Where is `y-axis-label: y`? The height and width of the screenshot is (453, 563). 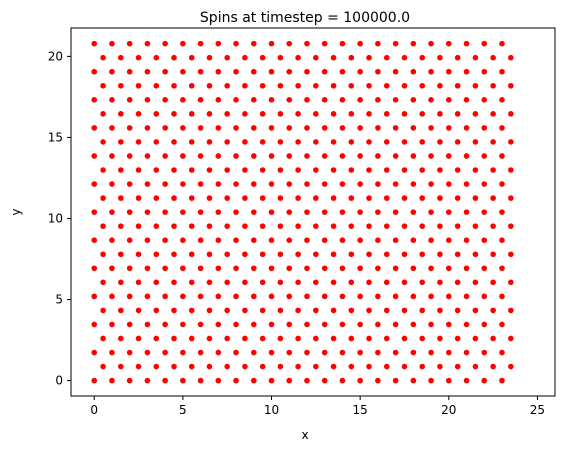
y-axis-label: y is located at coordinates (16, 211).